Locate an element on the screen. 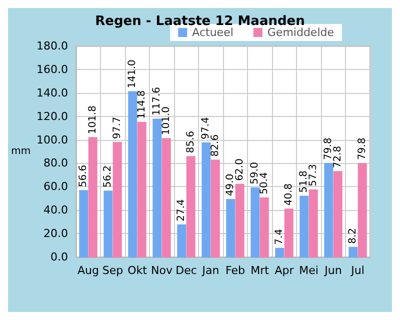 The image size is (400, 320). x-tick-label: Jun is located at coordinates (333, 270).